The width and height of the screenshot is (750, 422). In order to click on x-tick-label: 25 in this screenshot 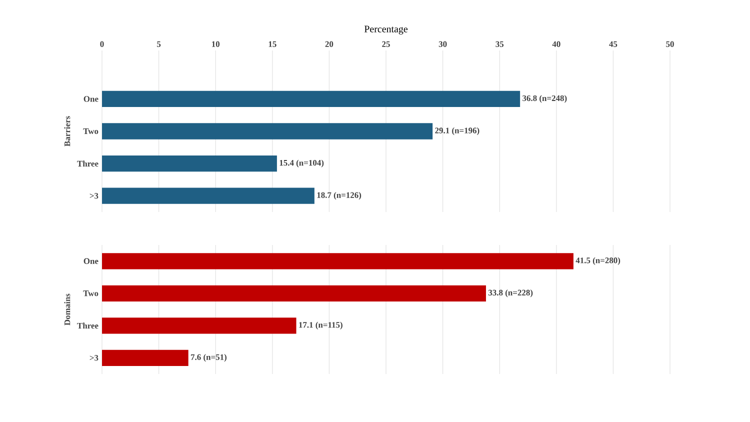, I will do `click(386, 44)`.